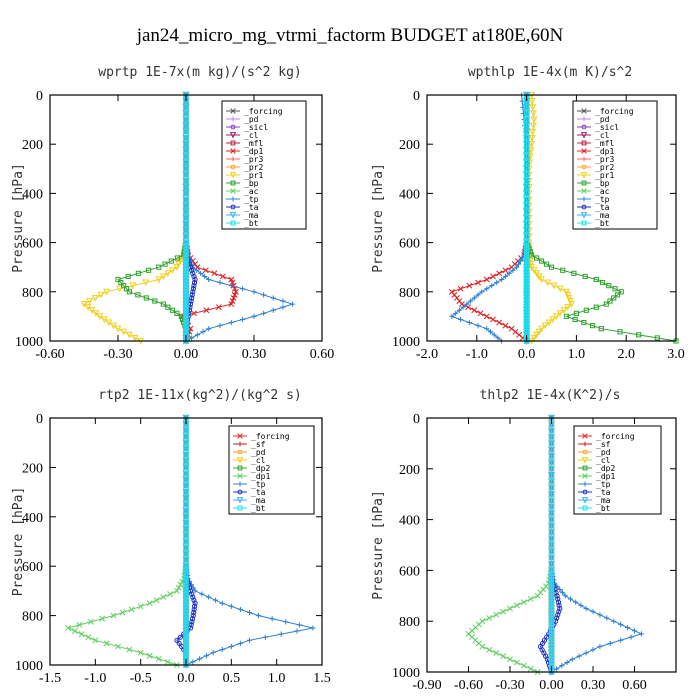 The height and width of the screenshot is (700, 700). What do you see at coordinates (141, 678) in the screenshot?
I see `x-tick-label: -0.5` at bounding box center [141, 678].